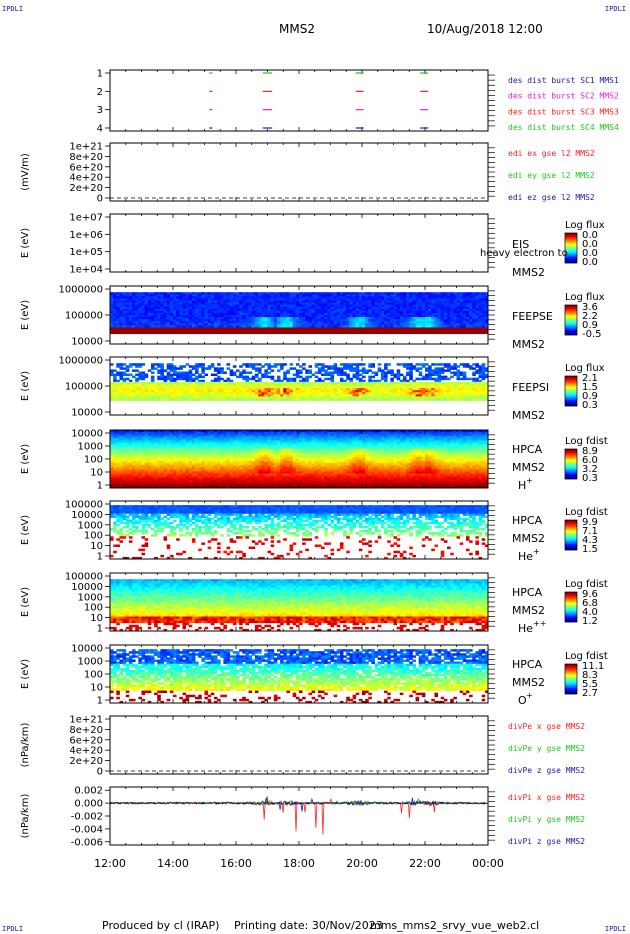 This screenshot has height=934, width=630. I want to click on edi-ytick-label: 1e+21, so click(86, 147).